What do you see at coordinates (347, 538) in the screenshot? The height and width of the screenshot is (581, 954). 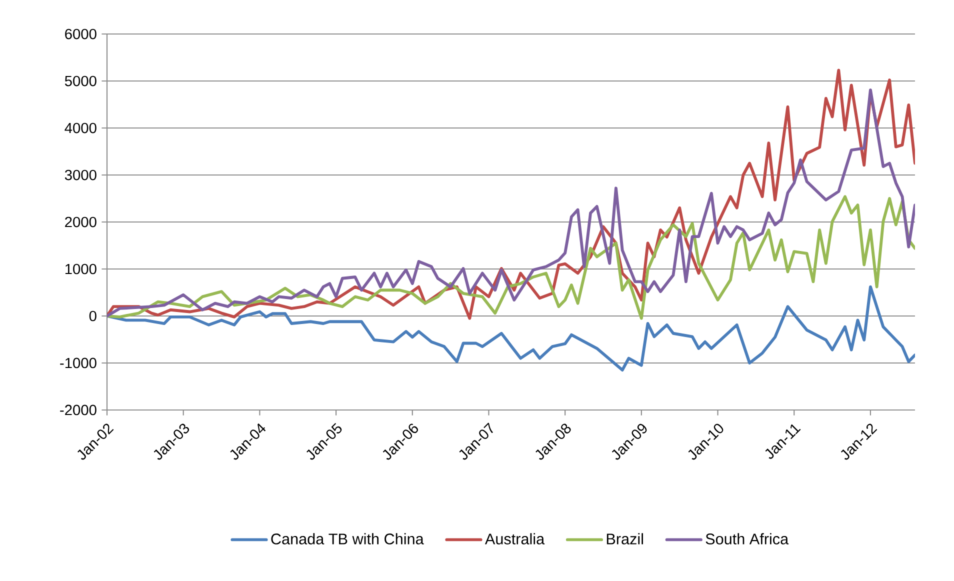 I see `legend-label: Canada TB with China` at bounding box center [347, 538].